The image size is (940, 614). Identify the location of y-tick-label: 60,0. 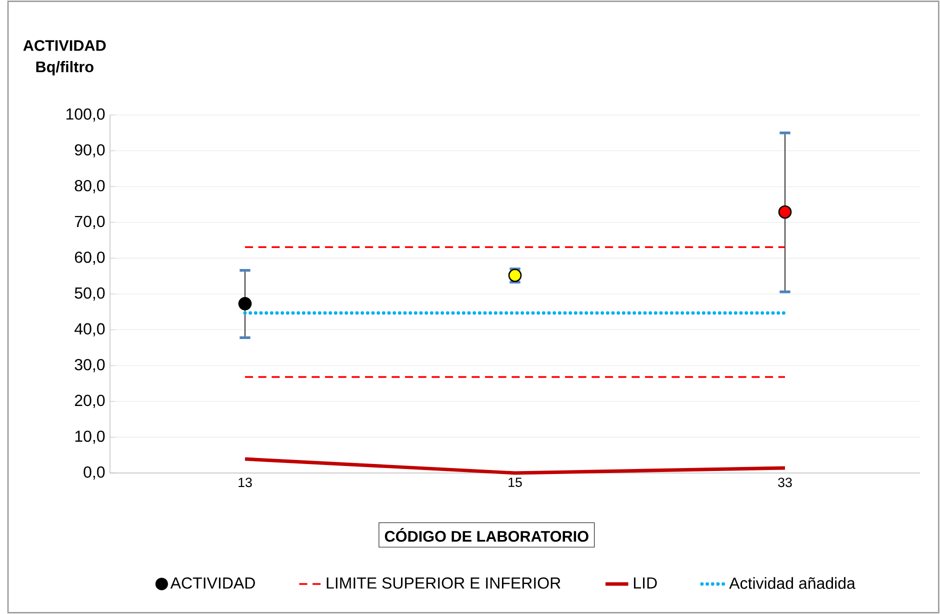
(89, 258).